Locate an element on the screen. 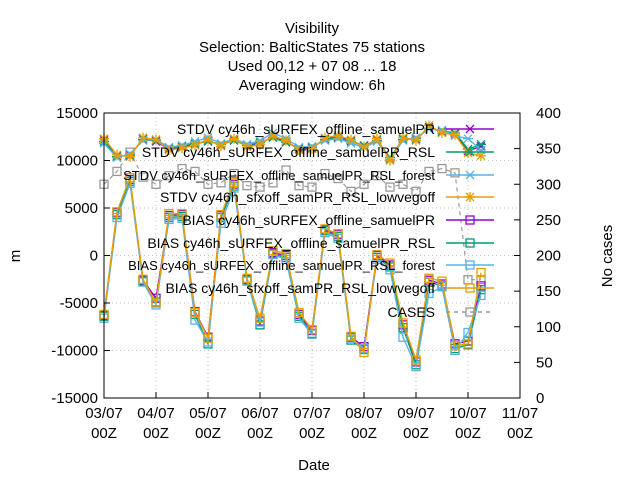 The width and height of the screenshot is (640, 485). title-line: Averaging window: 6h is located at coordinates (312, 85).